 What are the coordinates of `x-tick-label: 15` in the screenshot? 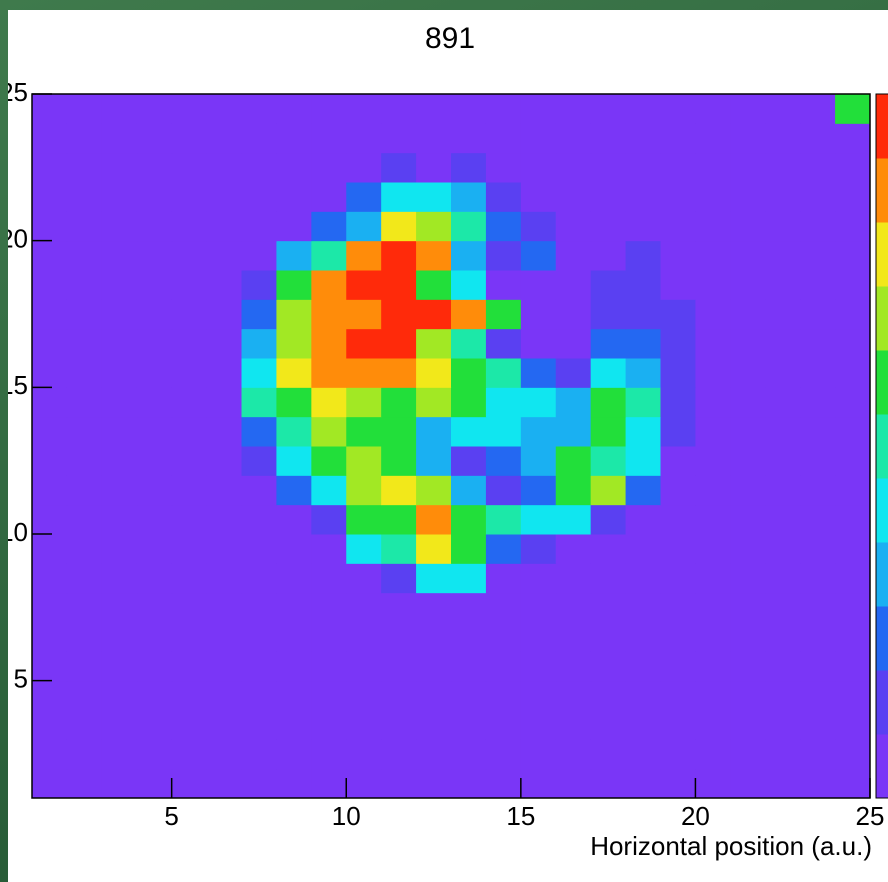 It's located at (520, 816).